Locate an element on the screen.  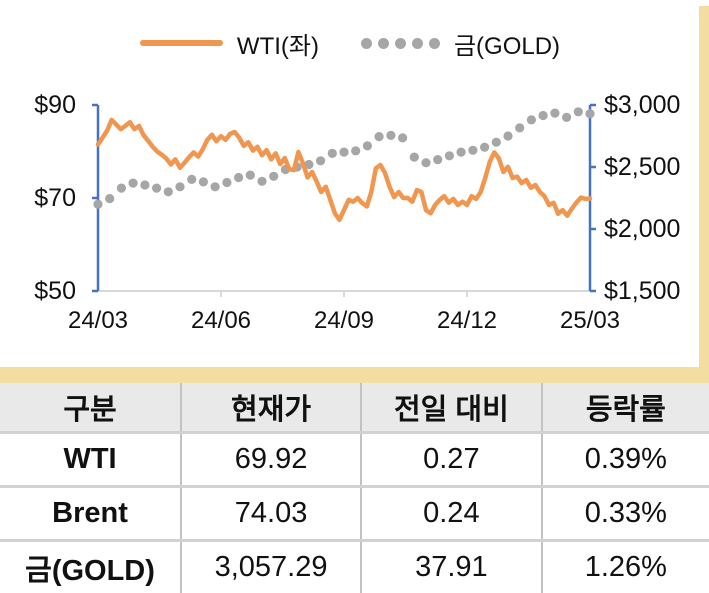
header-change-rate: 등락률 is located at coordinates (625, 408).